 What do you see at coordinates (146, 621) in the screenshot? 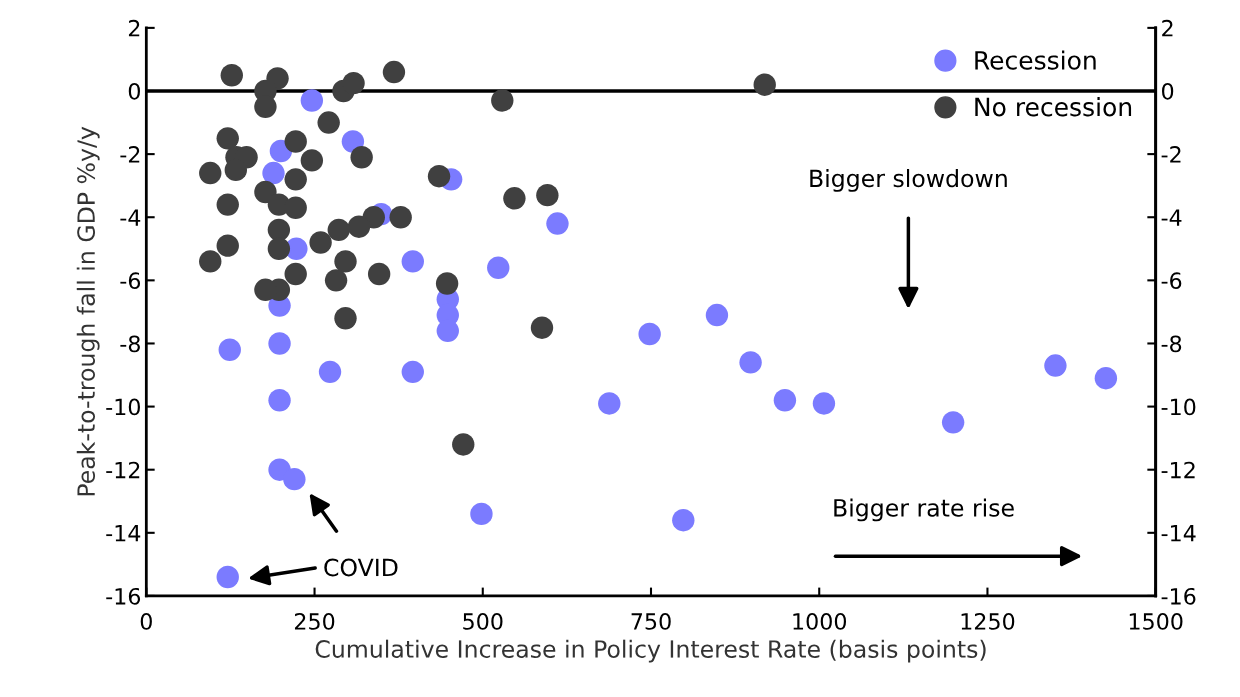
I see `x-tick-label: 0` at bounding box center [146, 621].